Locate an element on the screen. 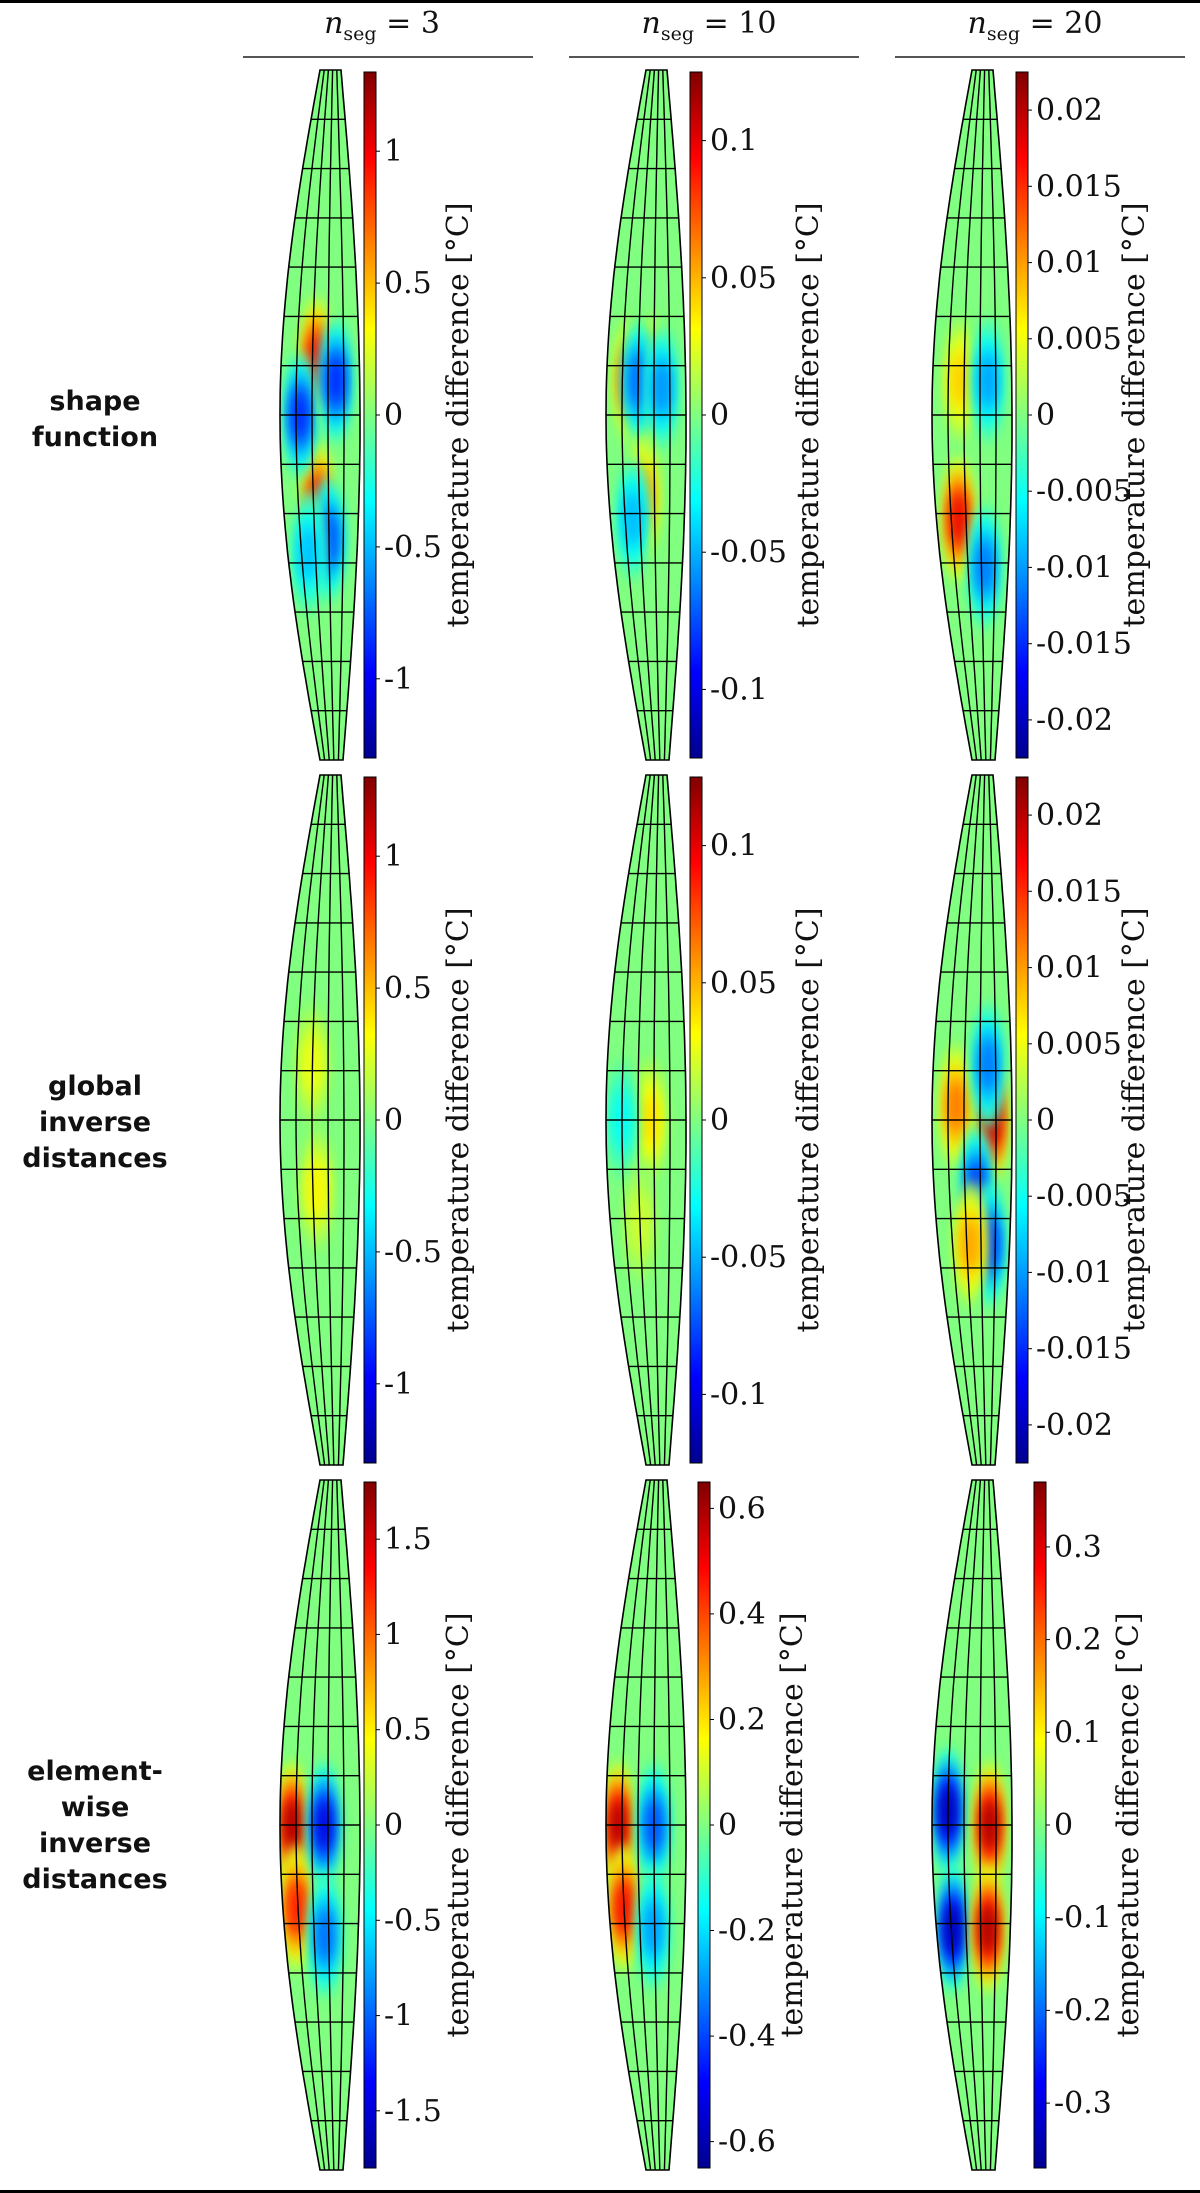  colorbar-tick-label: 0.4 is located at coordinates (742, 1614).